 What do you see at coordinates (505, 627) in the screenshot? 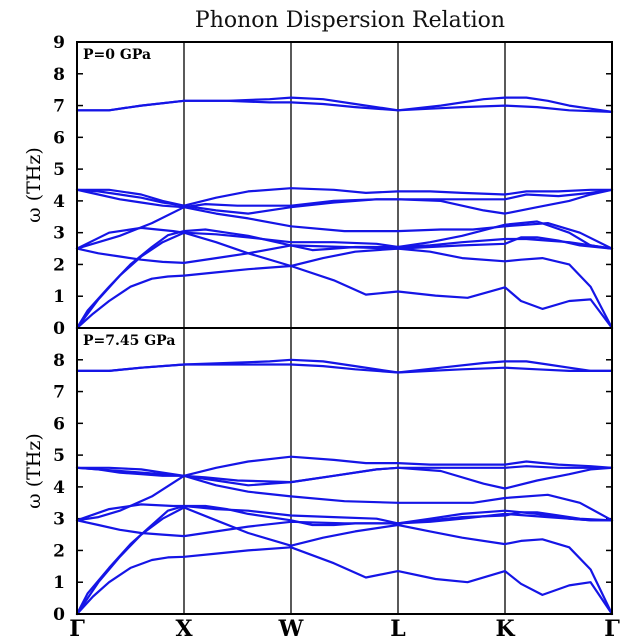
I see `x-tick-label: K` at bounding box center [505, 627].